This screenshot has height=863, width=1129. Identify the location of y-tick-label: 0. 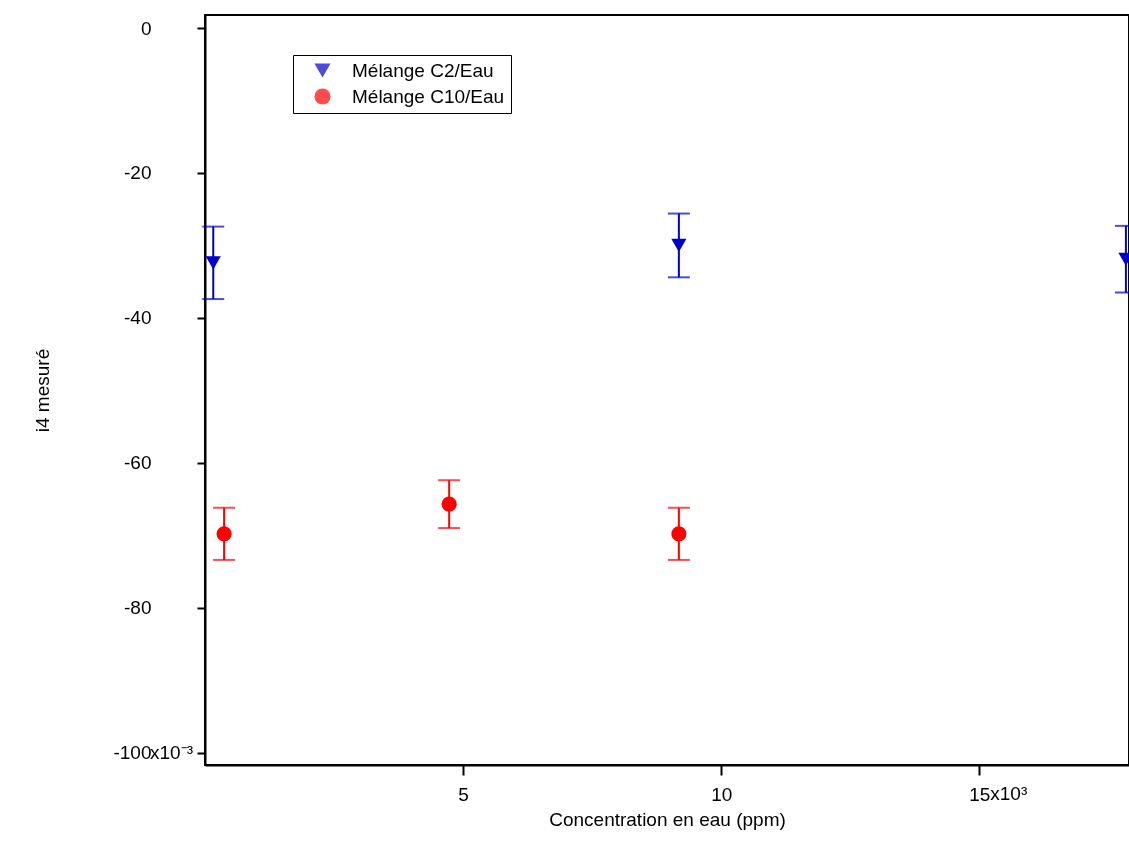
(146, 28).